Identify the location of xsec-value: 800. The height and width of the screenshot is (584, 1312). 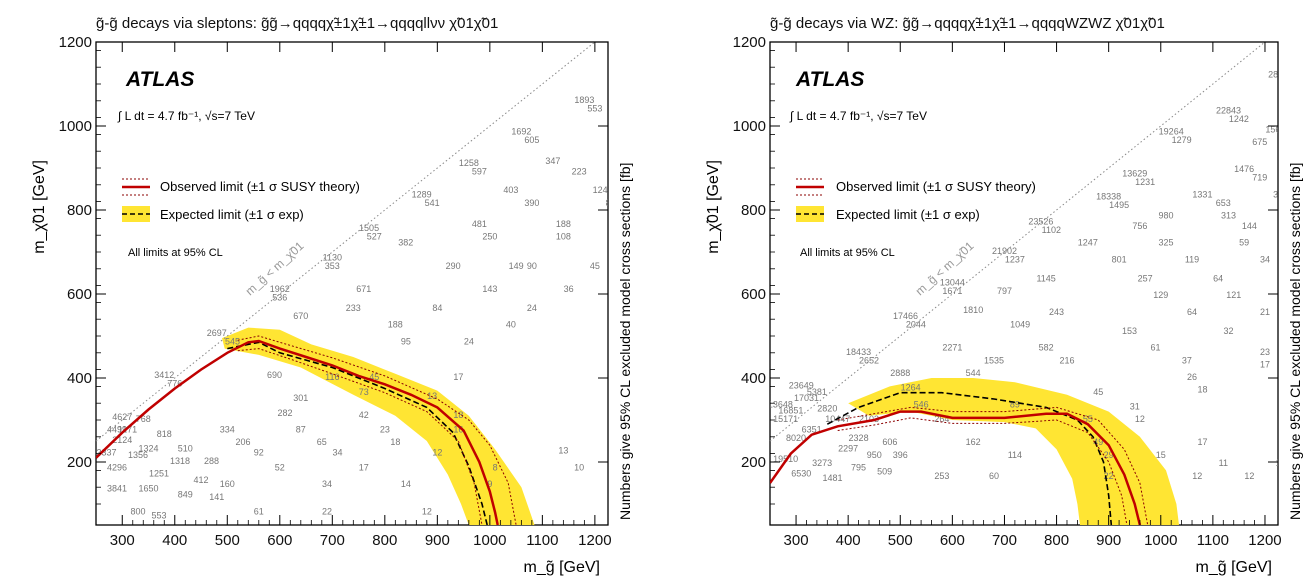
(137, 512).